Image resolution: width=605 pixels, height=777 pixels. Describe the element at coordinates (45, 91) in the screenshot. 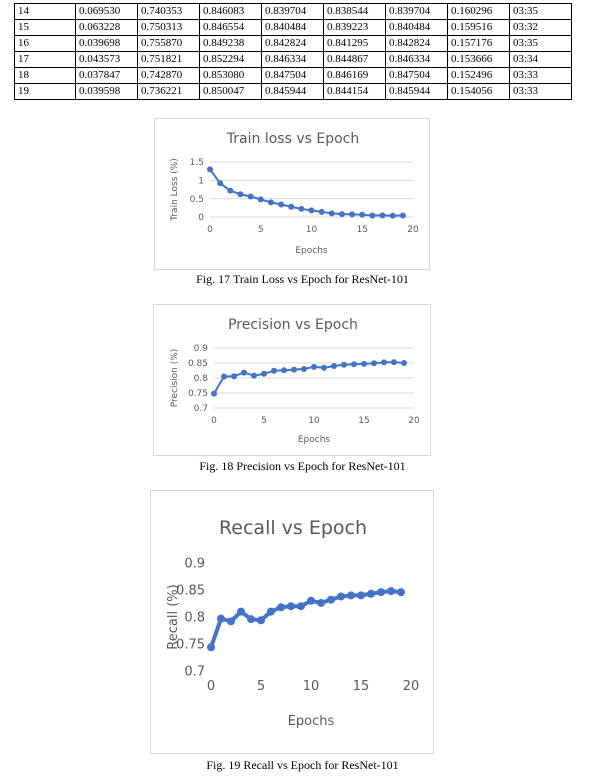

I see `table-cell: 19` at that location.